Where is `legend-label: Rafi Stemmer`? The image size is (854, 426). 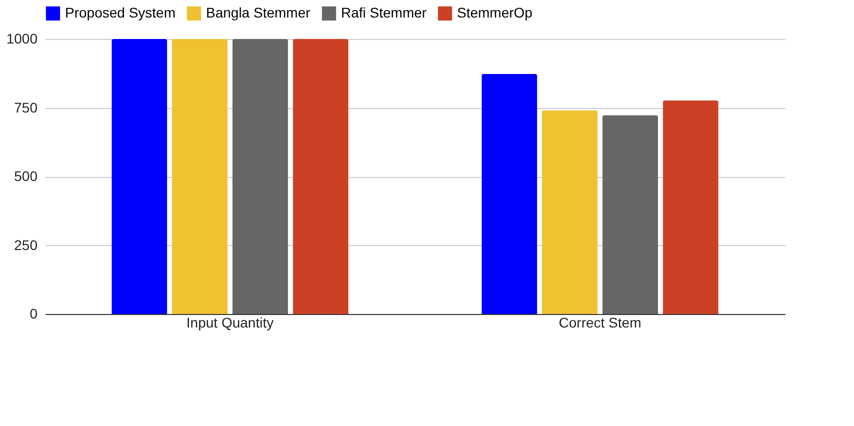 legend-label: Rafi Stemmer is located at coordinates (384, 12).